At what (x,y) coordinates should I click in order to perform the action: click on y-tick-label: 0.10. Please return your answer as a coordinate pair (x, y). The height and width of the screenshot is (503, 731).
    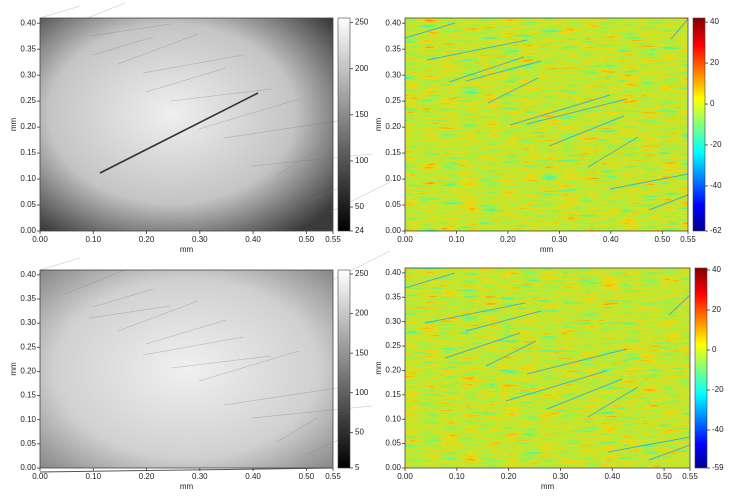
    Looking at the image, I should click on (28, 178).